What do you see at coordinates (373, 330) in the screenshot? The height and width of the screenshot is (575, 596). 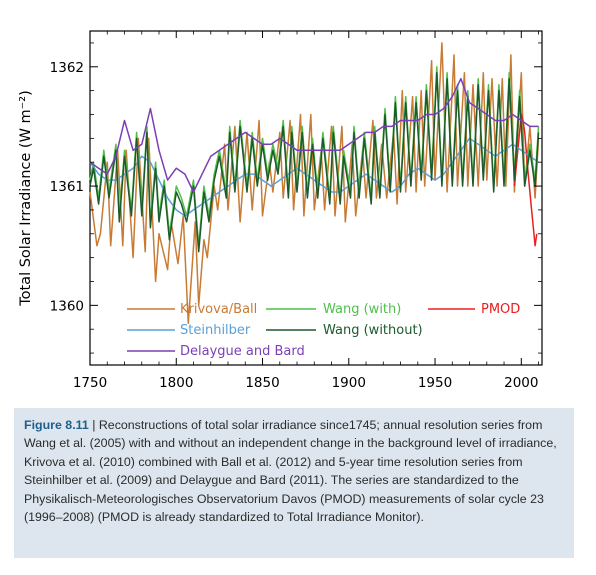 I see `legend-label-wang-without: Wang (without)` at bounding box center [373, 330].